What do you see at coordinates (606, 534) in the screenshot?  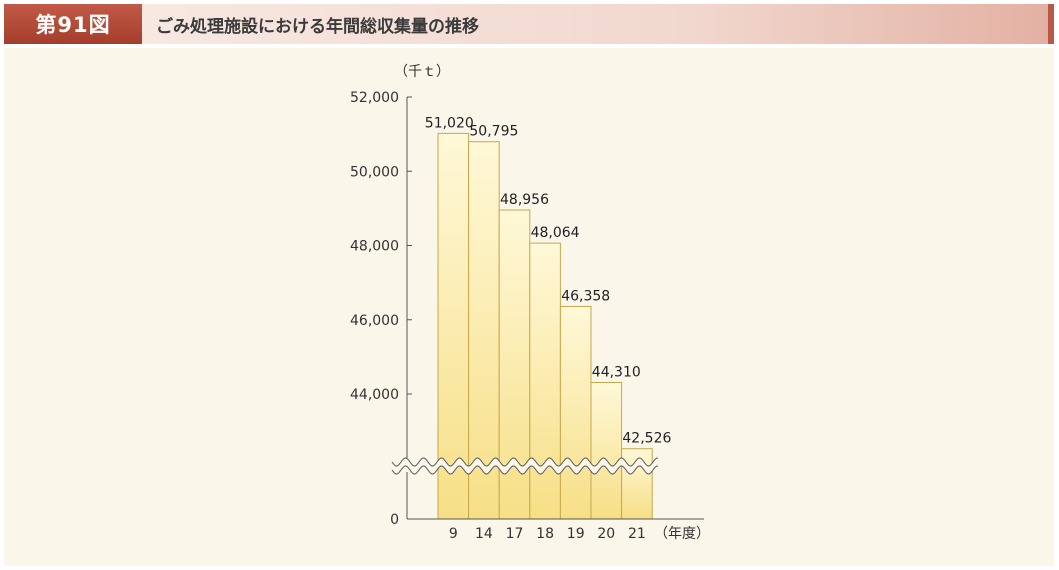 I see `x-tick-label: 20` at bounding box center [606, 534].